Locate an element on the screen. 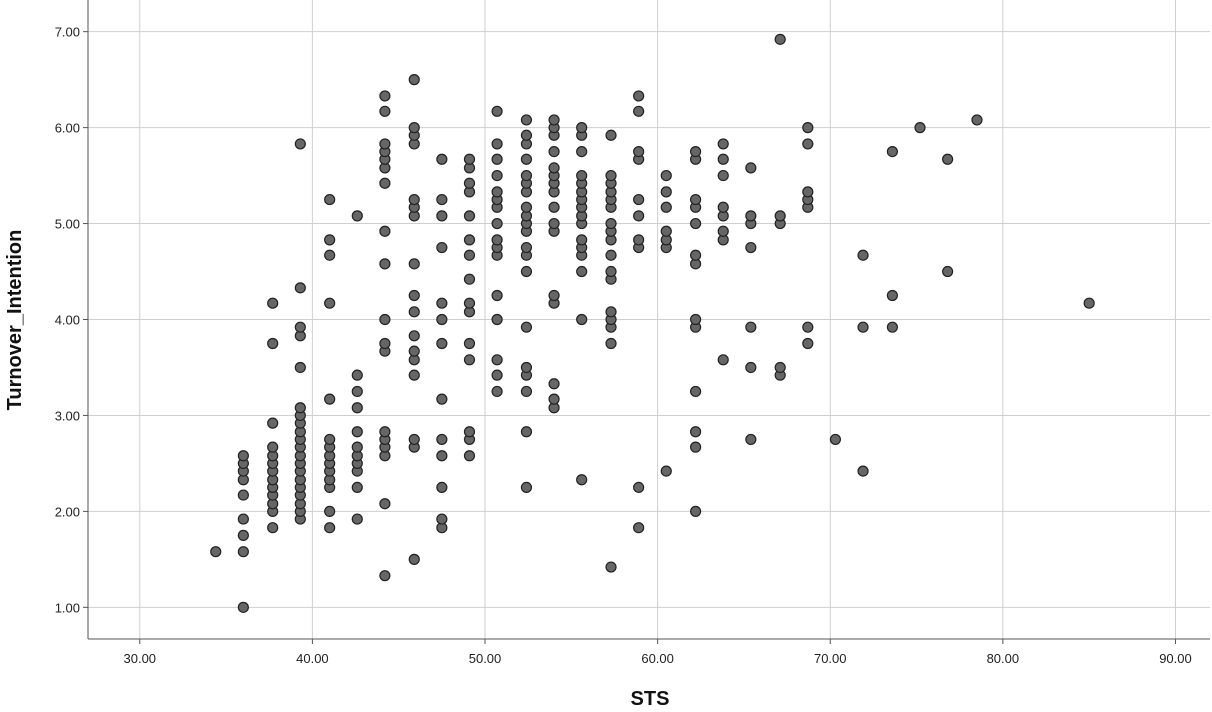 Image resolution: width=1212 pixels, height=712 pixels. y-tick-label: 3.00 is located at coordinates (67, 415).